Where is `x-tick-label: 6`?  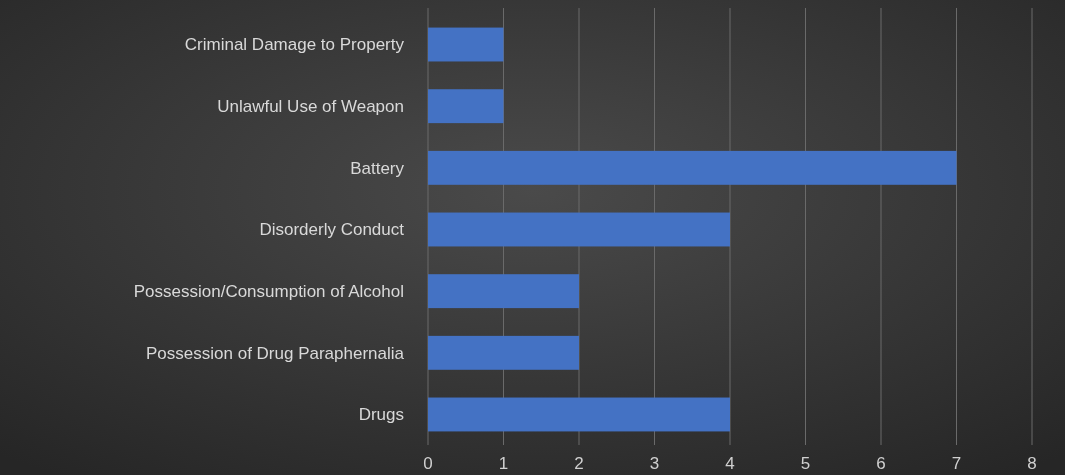
x-tick-label: 6 is located at coordinates (881, 463).